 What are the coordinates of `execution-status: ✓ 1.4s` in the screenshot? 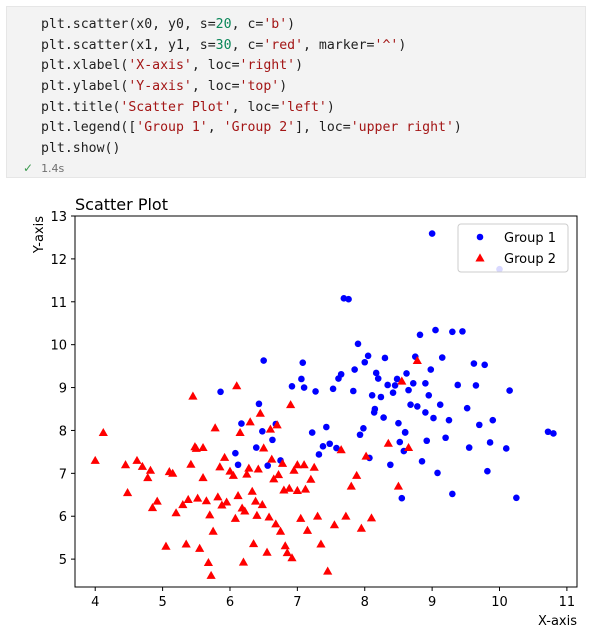 It's located at (43, 168).